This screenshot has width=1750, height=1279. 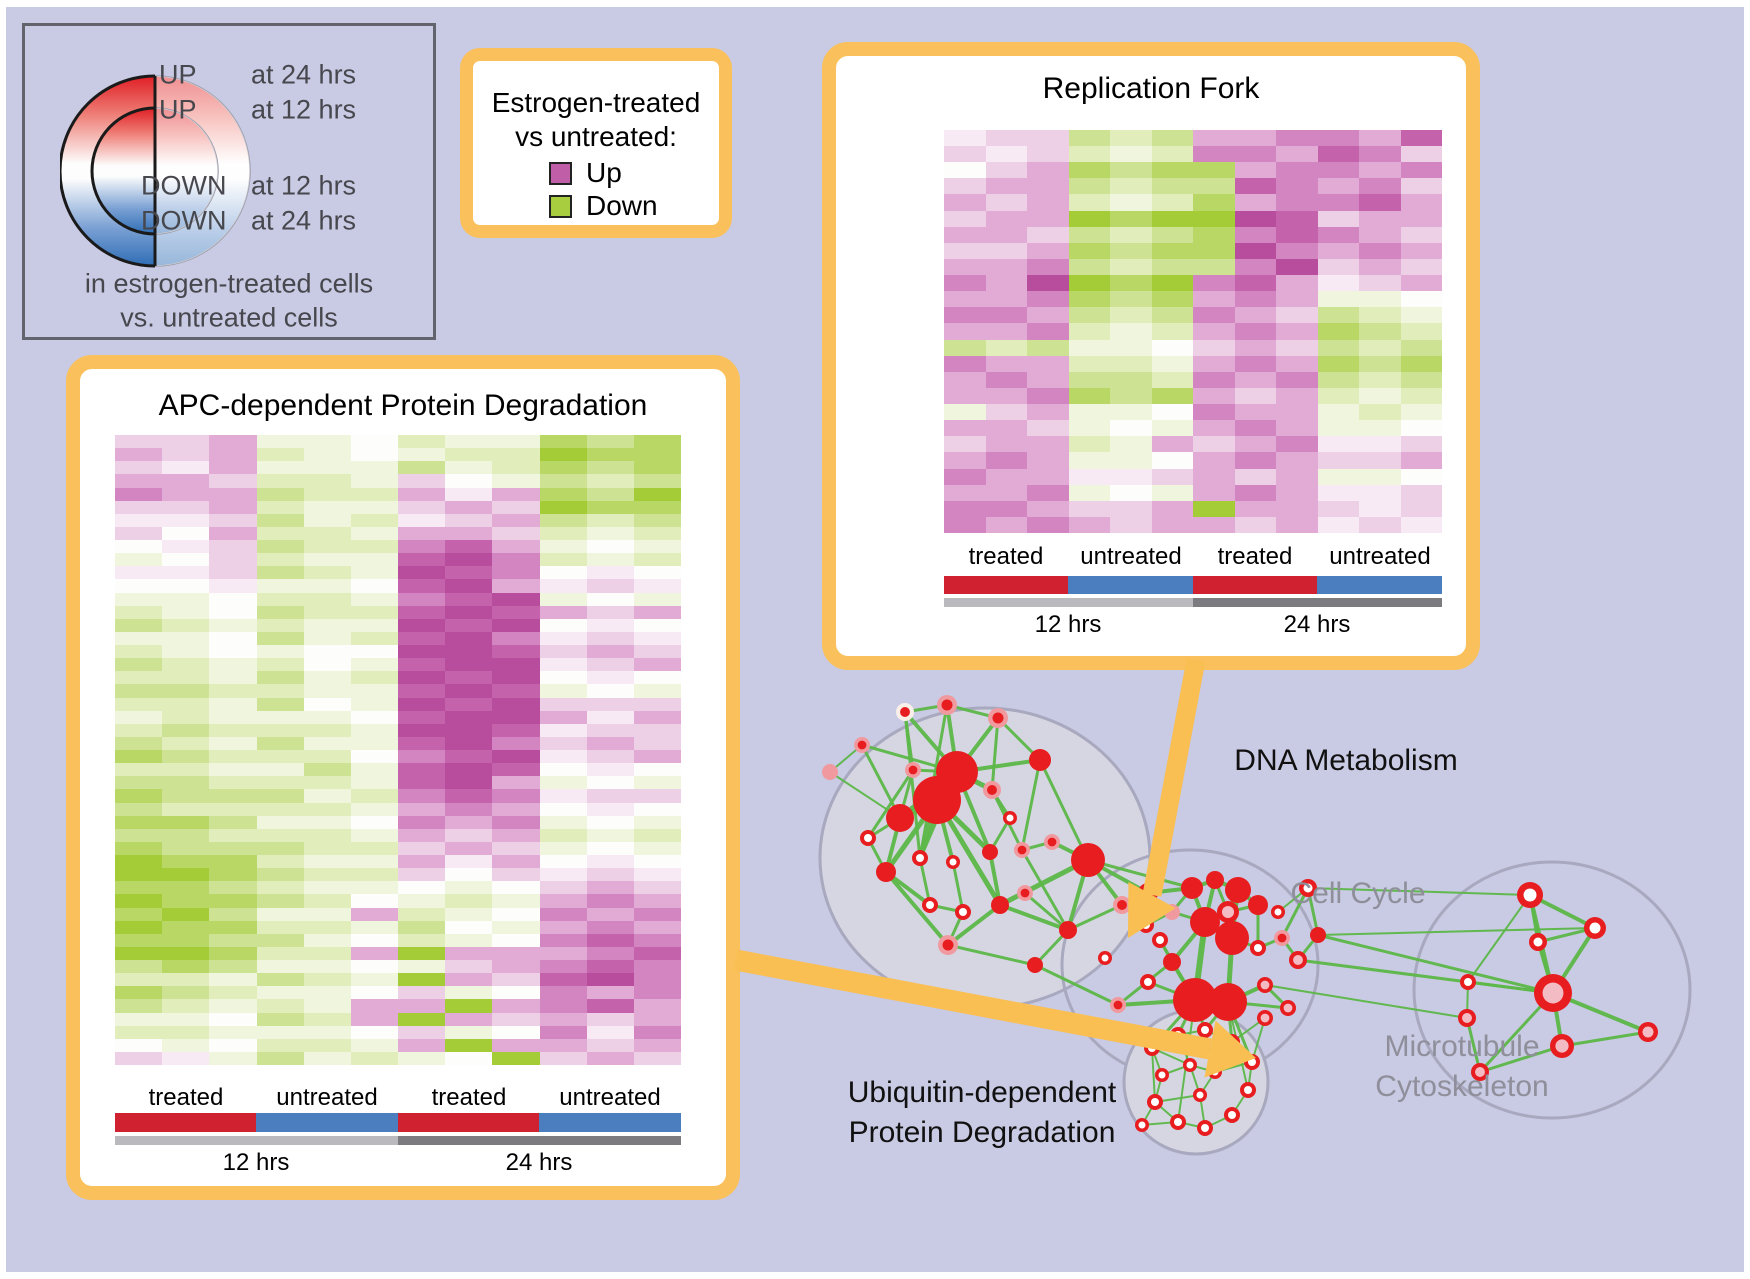 I want to click on up-24-word: UP, so click(x=178, y=74).